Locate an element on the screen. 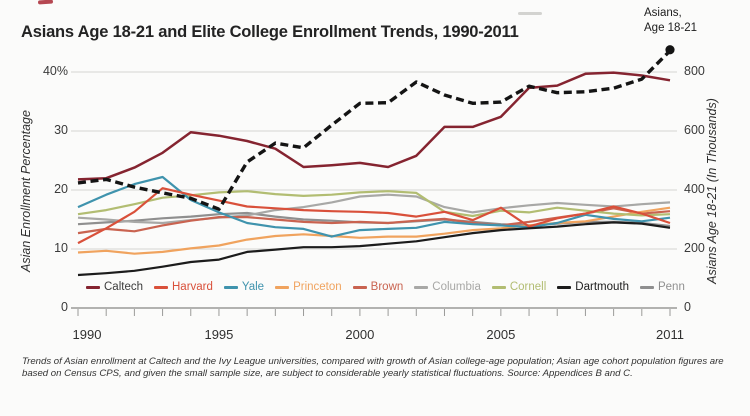  legend-item-penn: Penn is located at coordinates (662, 287).